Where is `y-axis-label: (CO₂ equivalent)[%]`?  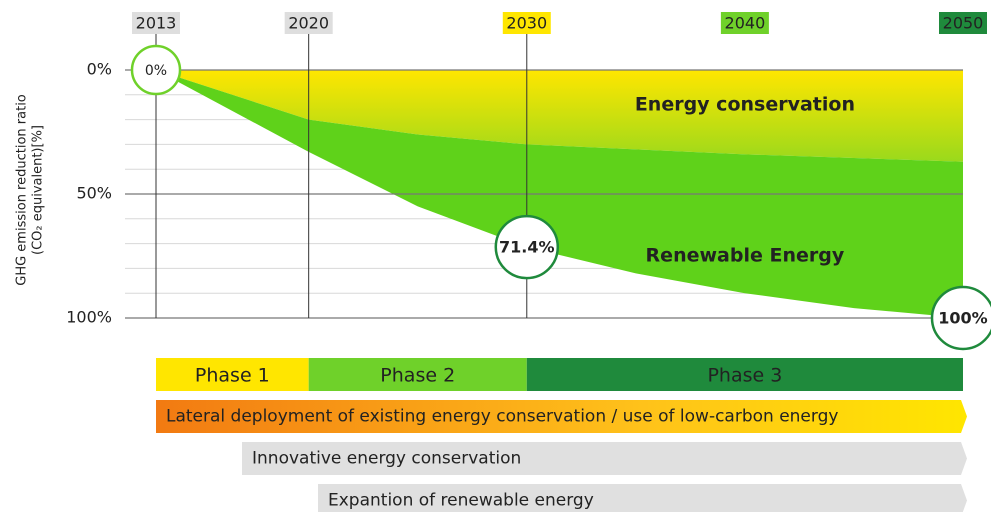
y-axis-label: (CO₂ equivalent)[%] is located at coordinates (38, 190).